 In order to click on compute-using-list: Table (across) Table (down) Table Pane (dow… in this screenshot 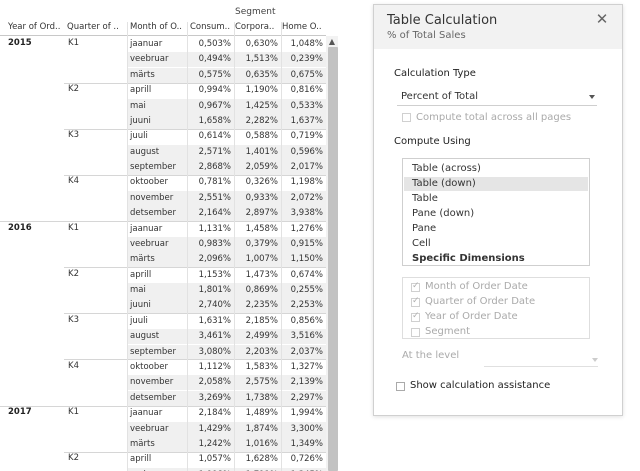, I will do `click(496, 212)`.